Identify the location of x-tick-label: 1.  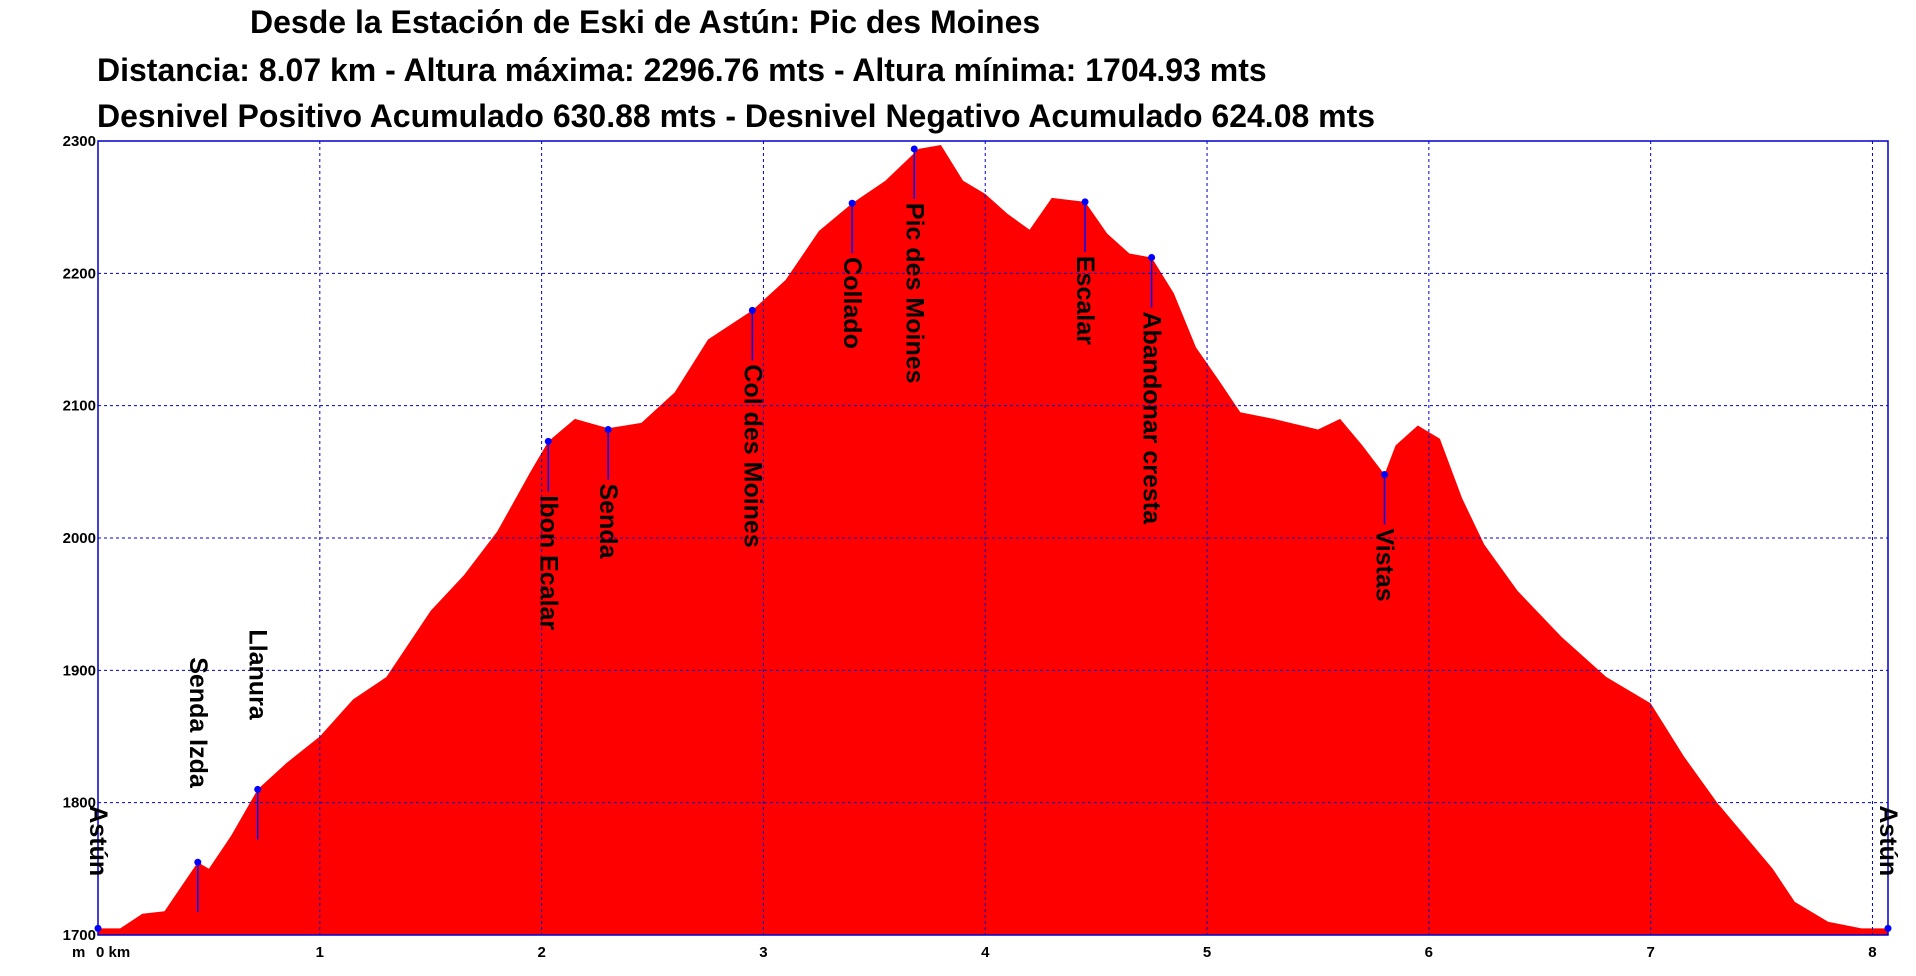
(320, 952).